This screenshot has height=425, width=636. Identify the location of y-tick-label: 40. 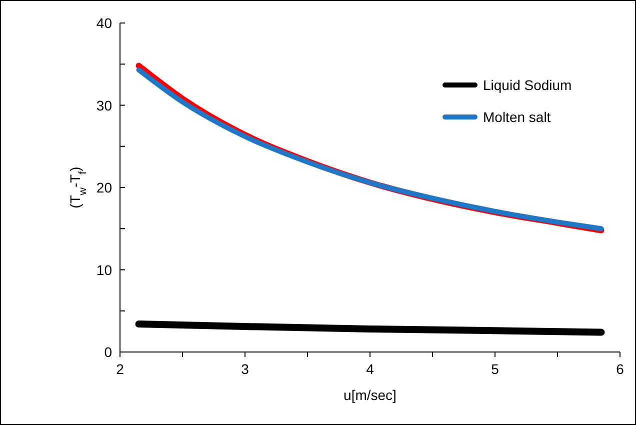
(104, 23).